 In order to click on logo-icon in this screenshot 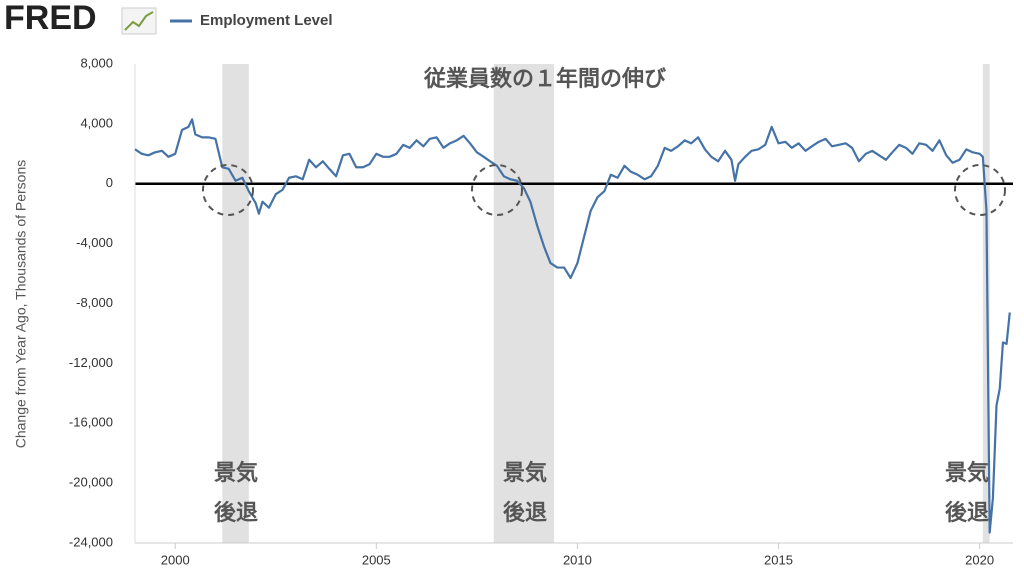, I will do `click(139, 21)`.